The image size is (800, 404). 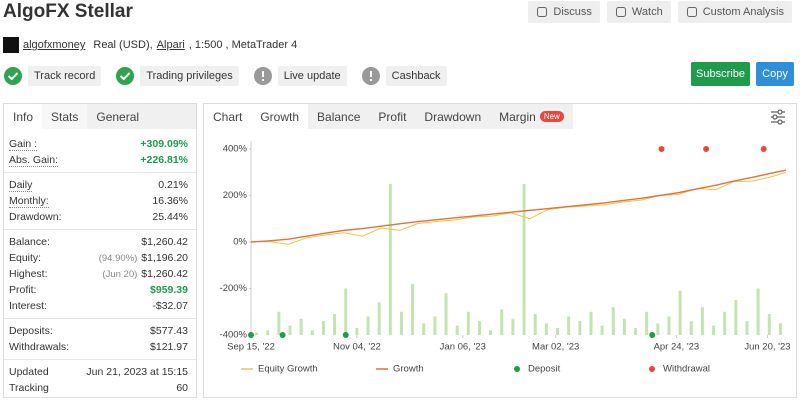 What do you see at coordinates (169, 290) in the screenshot?
I see `stat-value-wrap: $959.39` at bounding box center [169, 290].